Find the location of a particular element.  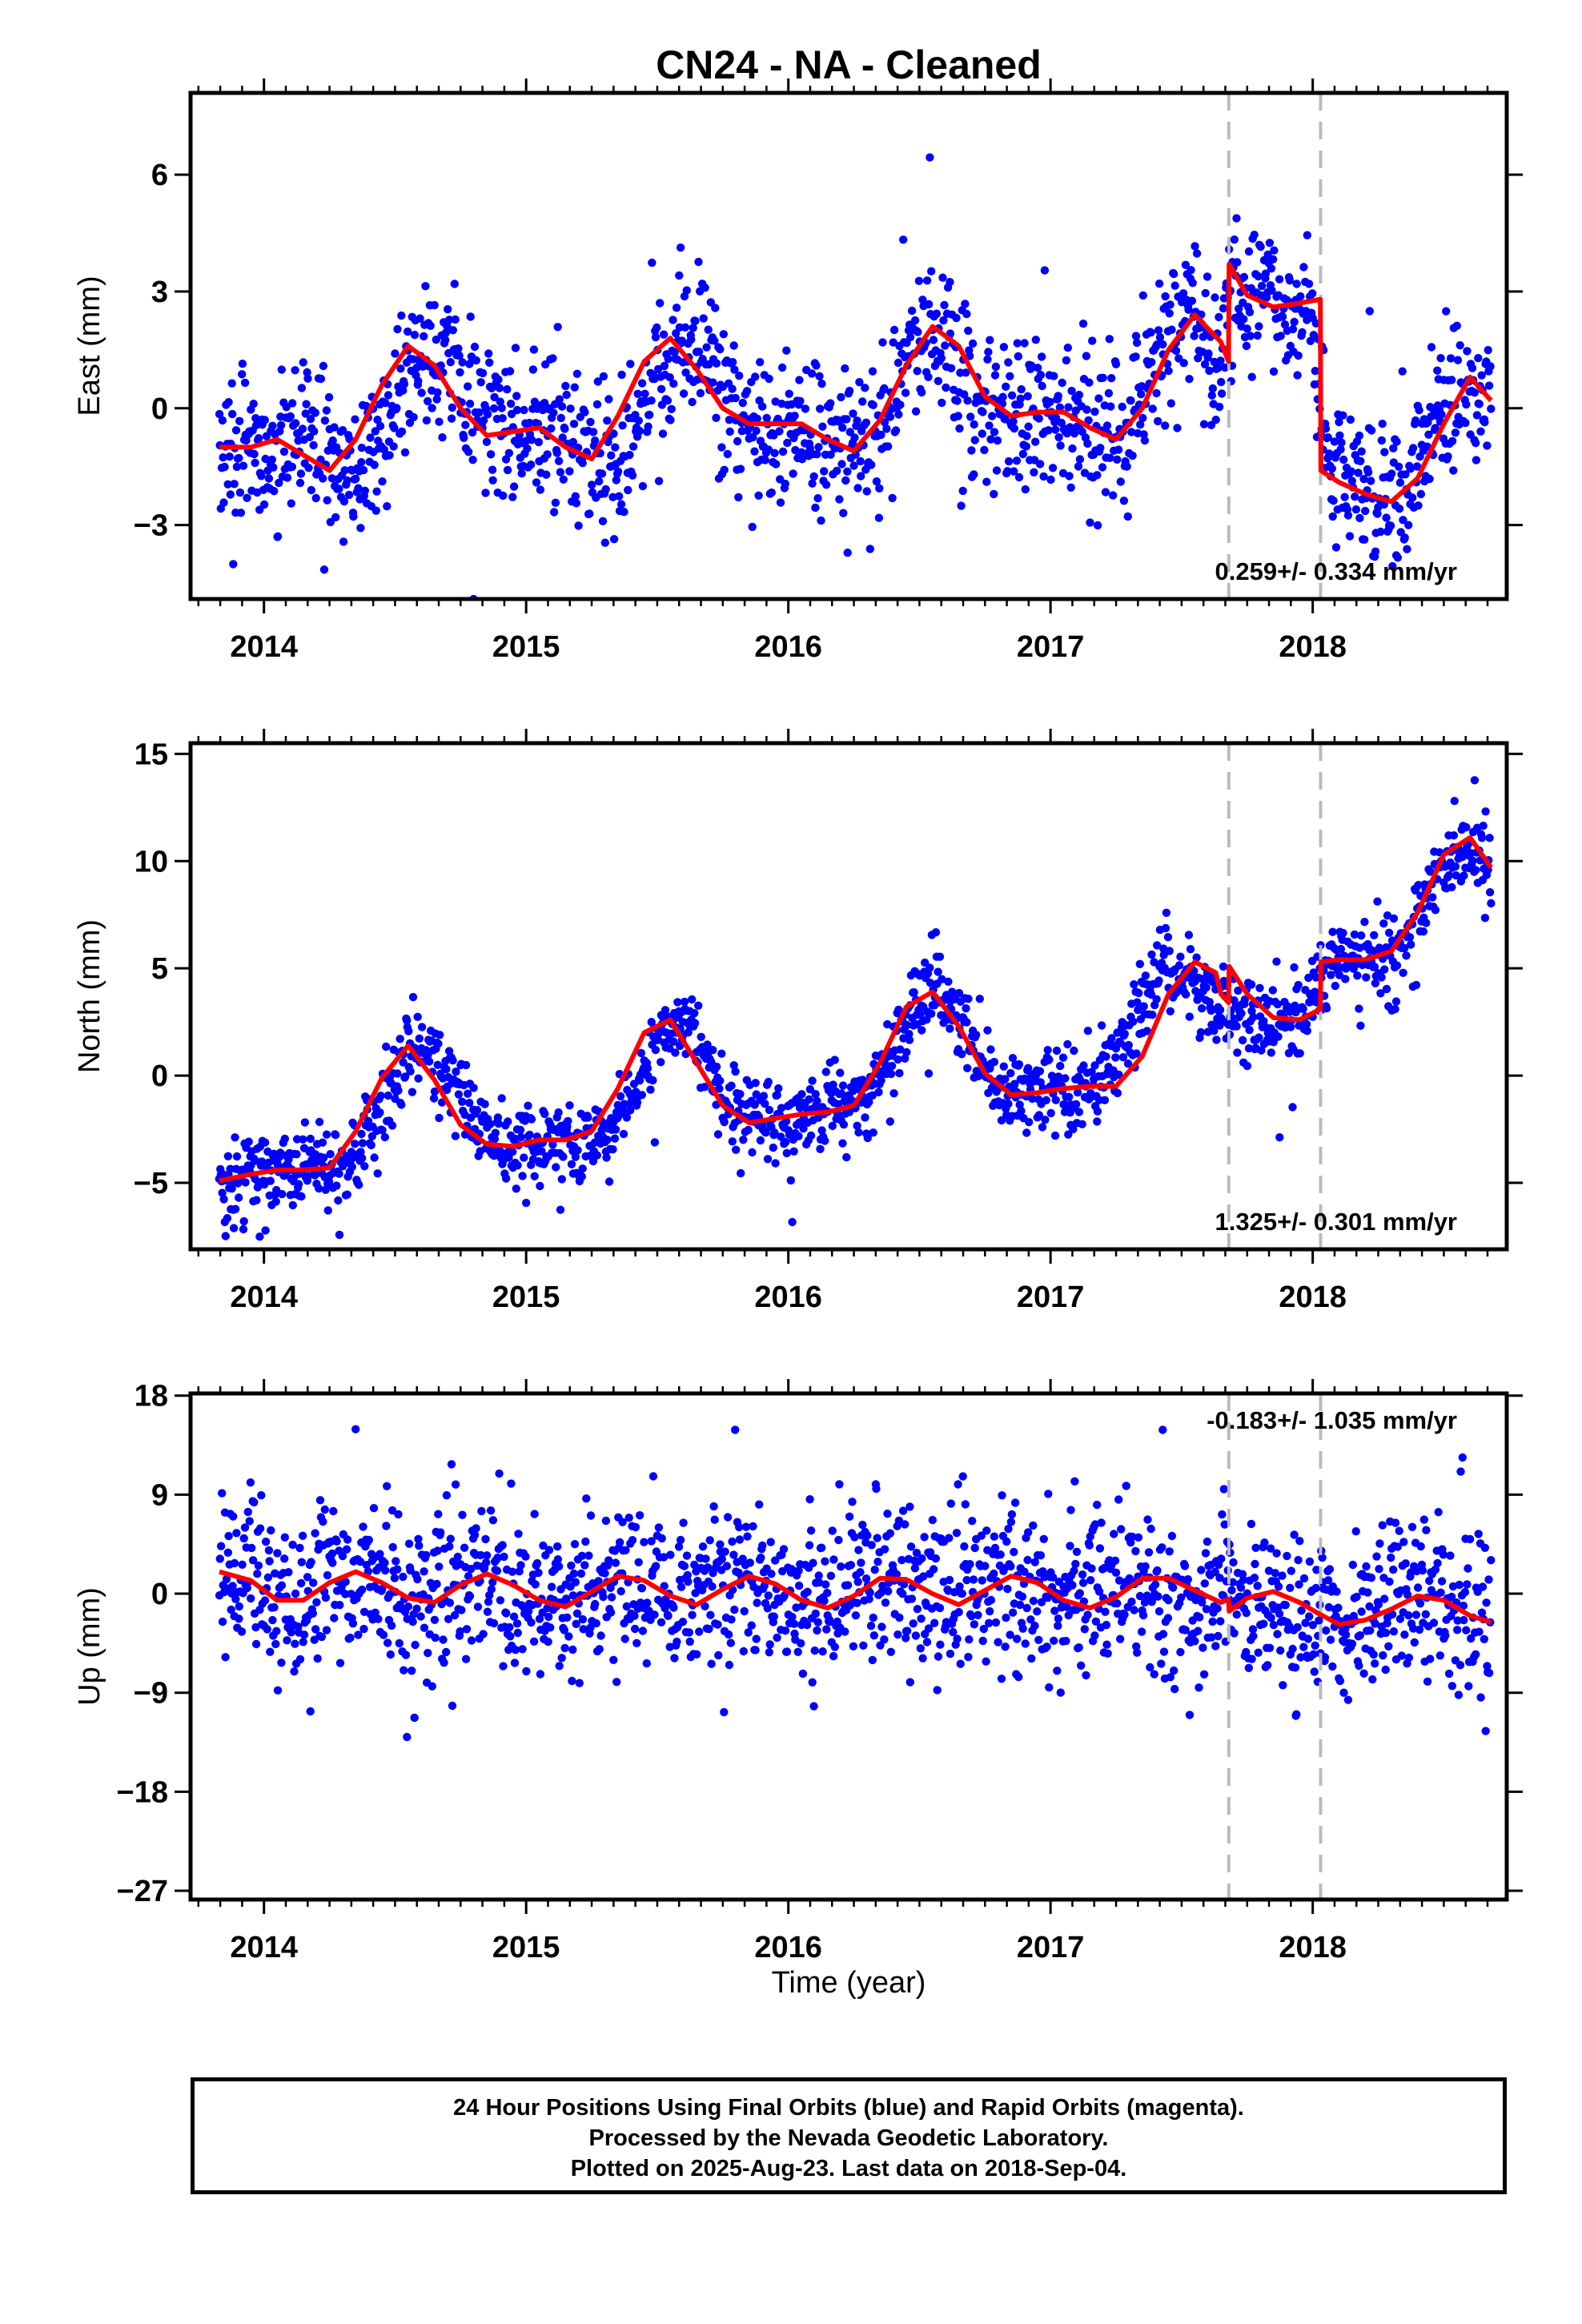

chart-title: CN24 - NA - Cleaned is located at coordinates (849, 64).